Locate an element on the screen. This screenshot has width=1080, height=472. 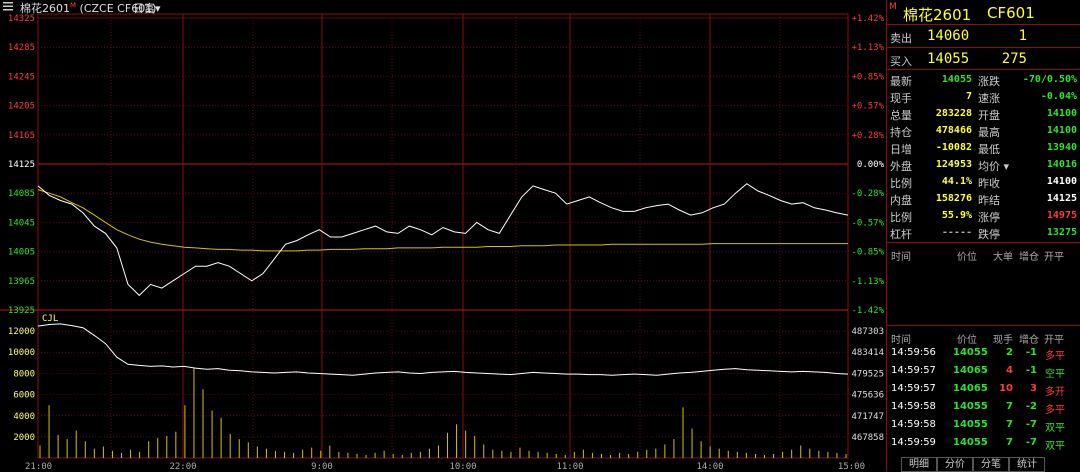
tick-time: 14:59:58 is located at coordinates (913, 424).